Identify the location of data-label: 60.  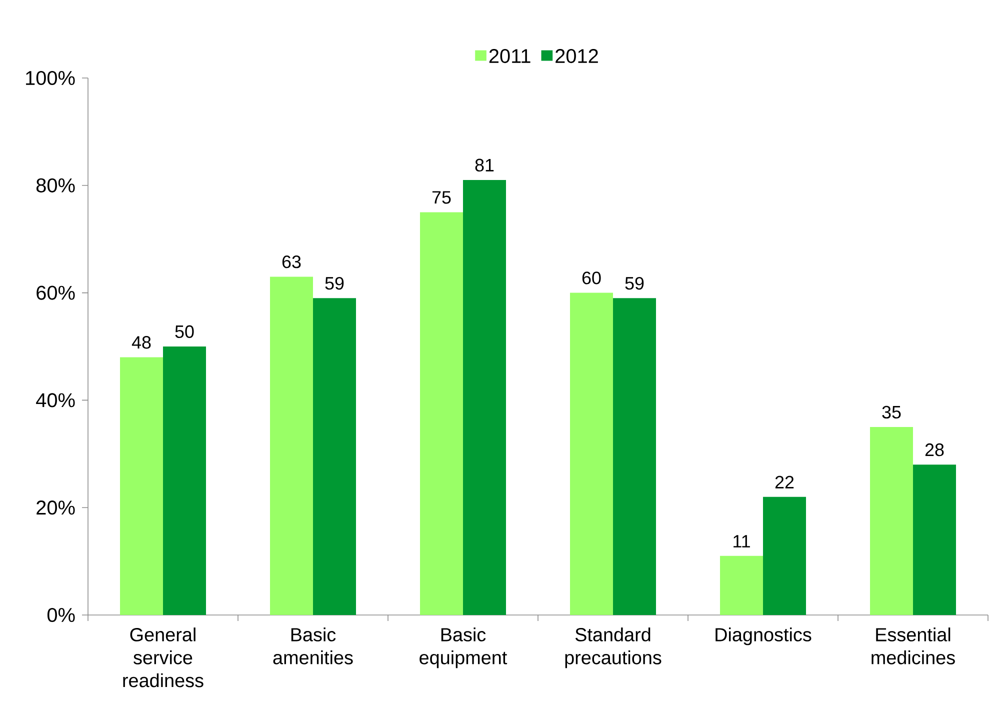
(591, 278).